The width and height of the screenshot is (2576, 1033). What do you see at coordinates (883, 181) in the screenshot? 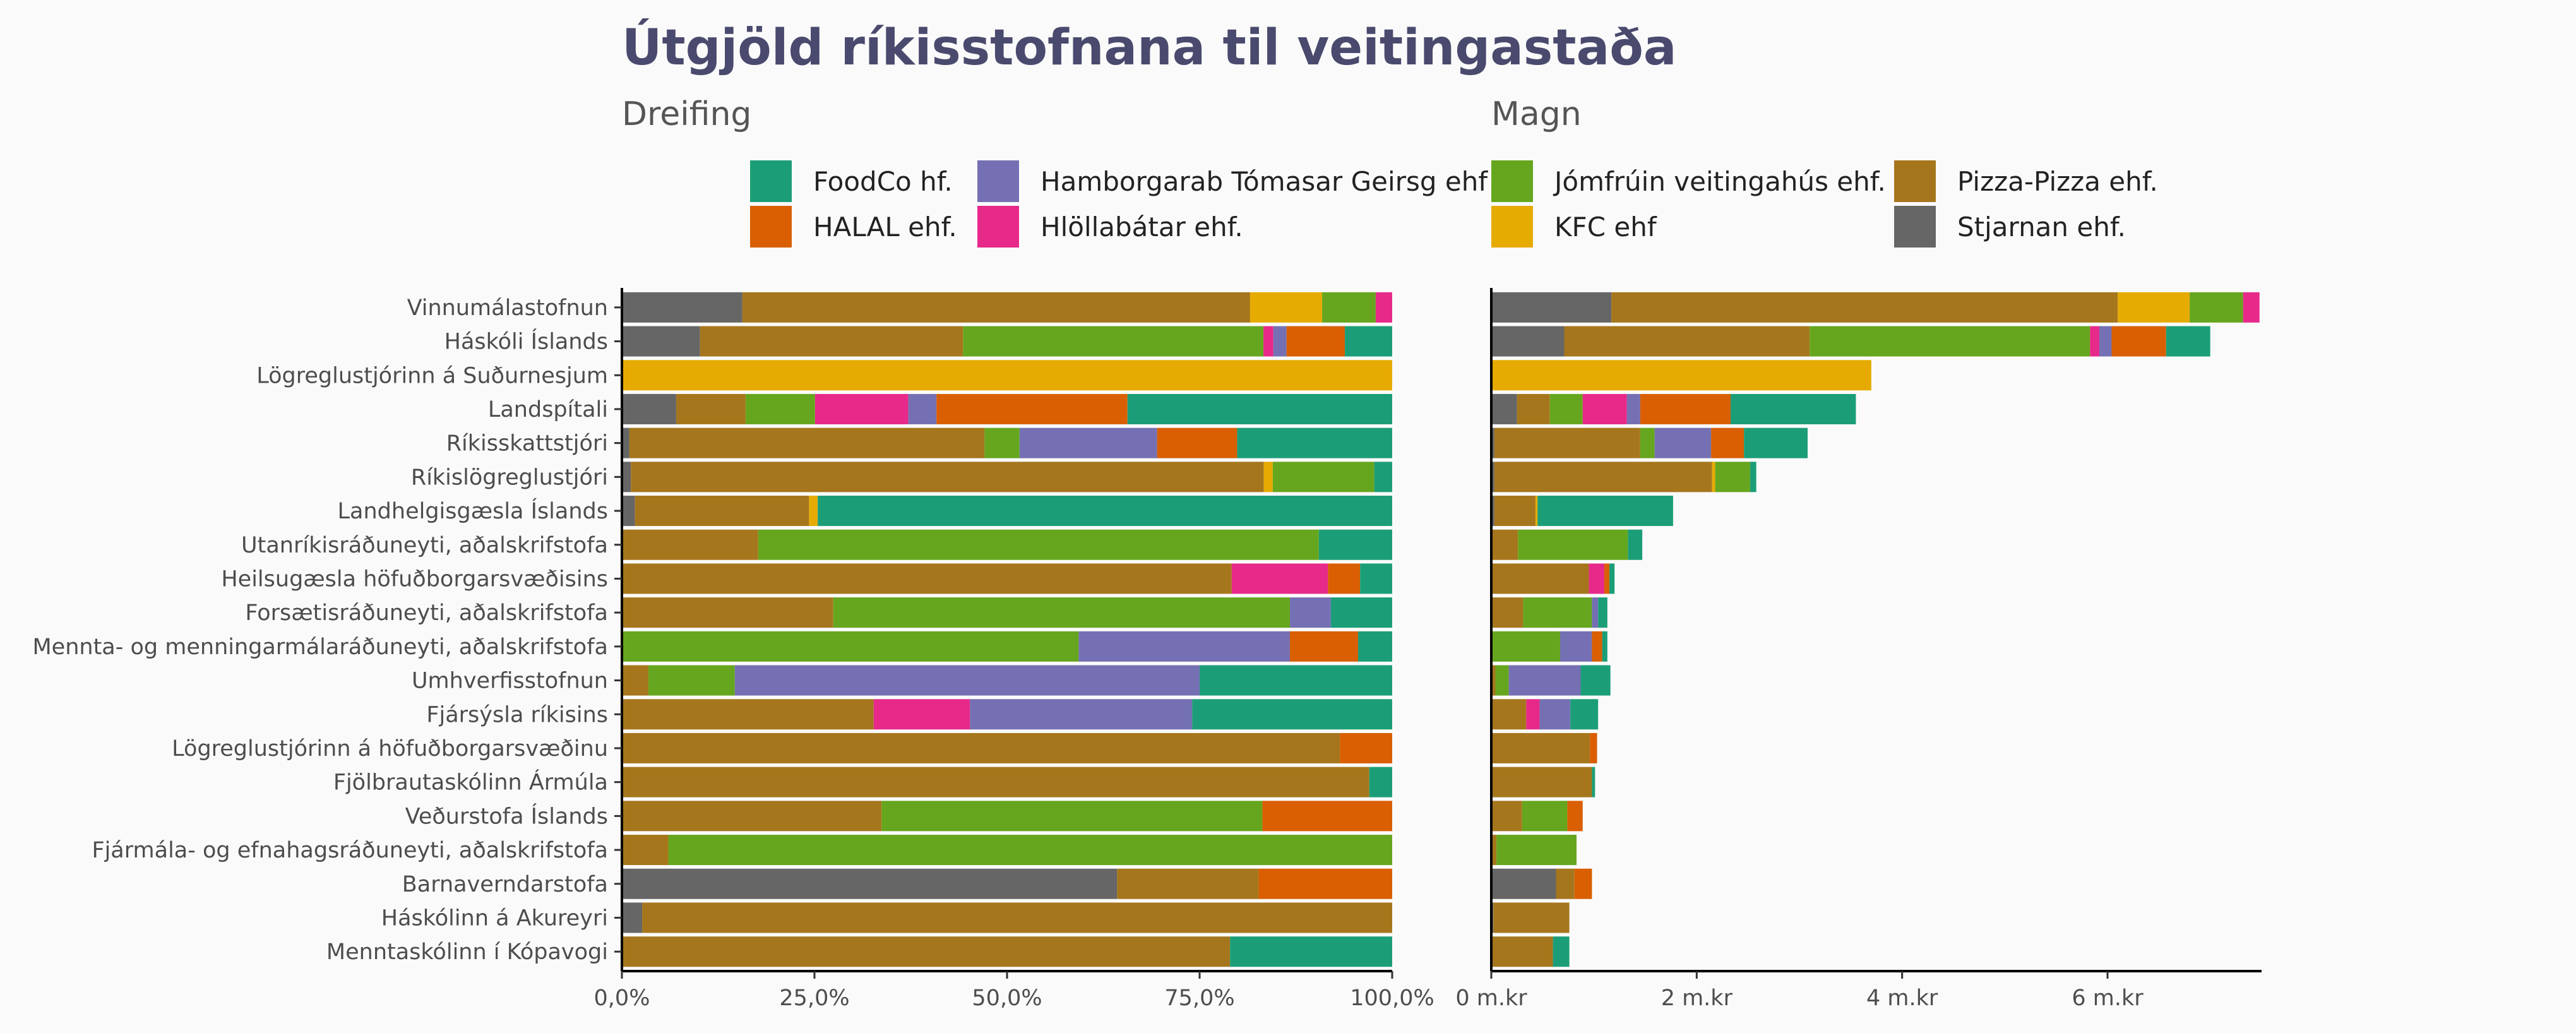
I see `legend-label-foodco-hf: FoodCo hf.` at bounding box center [883, 181].